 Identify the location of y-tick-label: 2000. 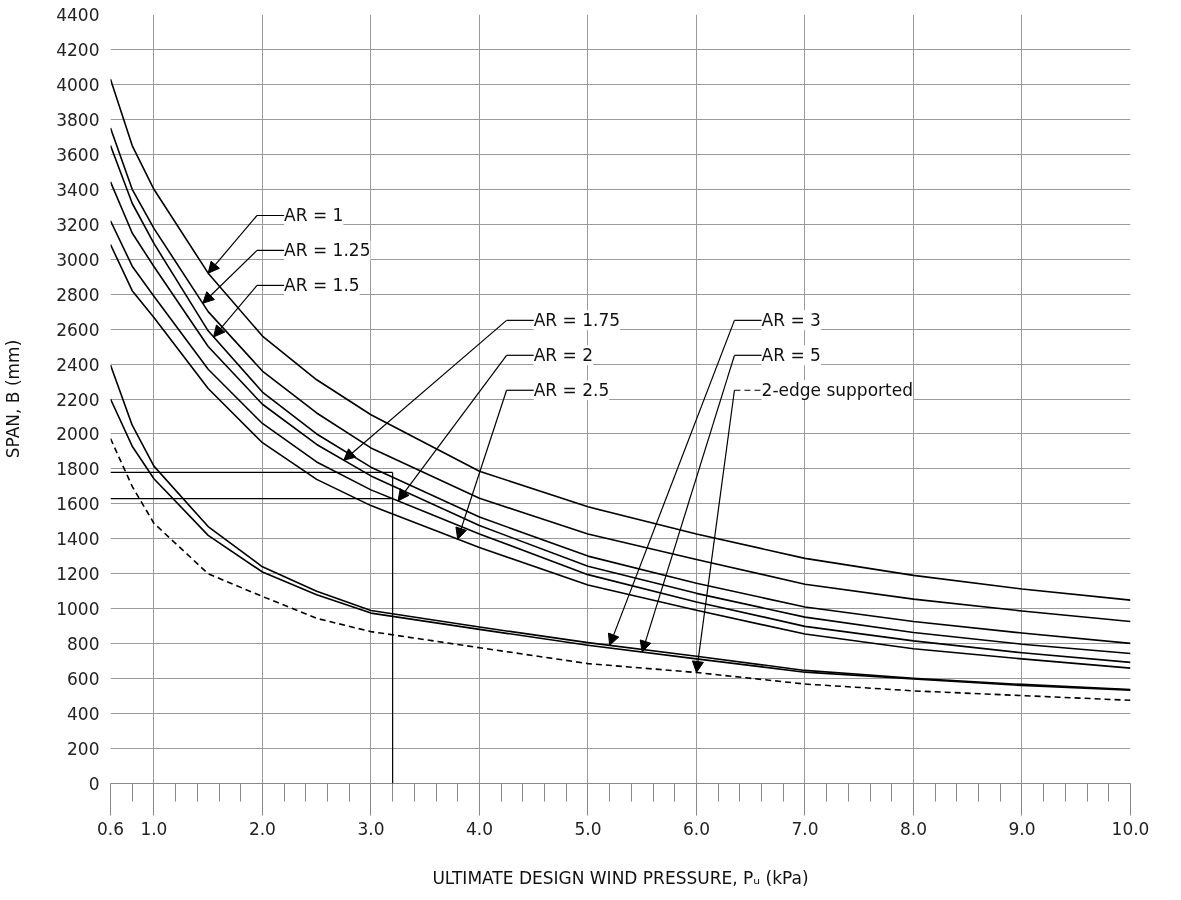
(78, 434).